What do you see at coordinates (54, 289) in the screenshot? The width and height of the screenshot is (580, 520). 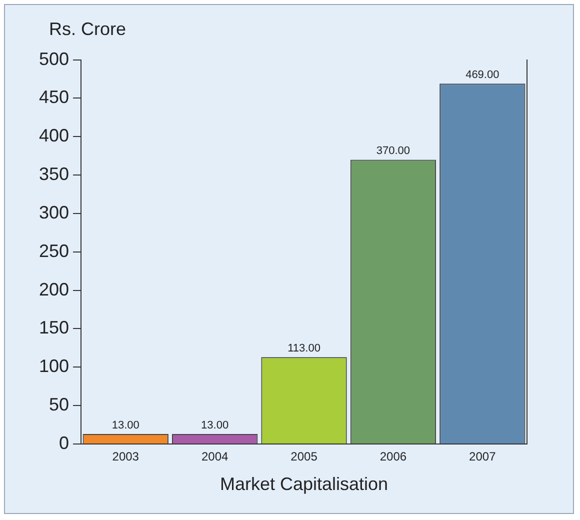 I see `y-tick-label: 200` at bounding box center [54, 289].